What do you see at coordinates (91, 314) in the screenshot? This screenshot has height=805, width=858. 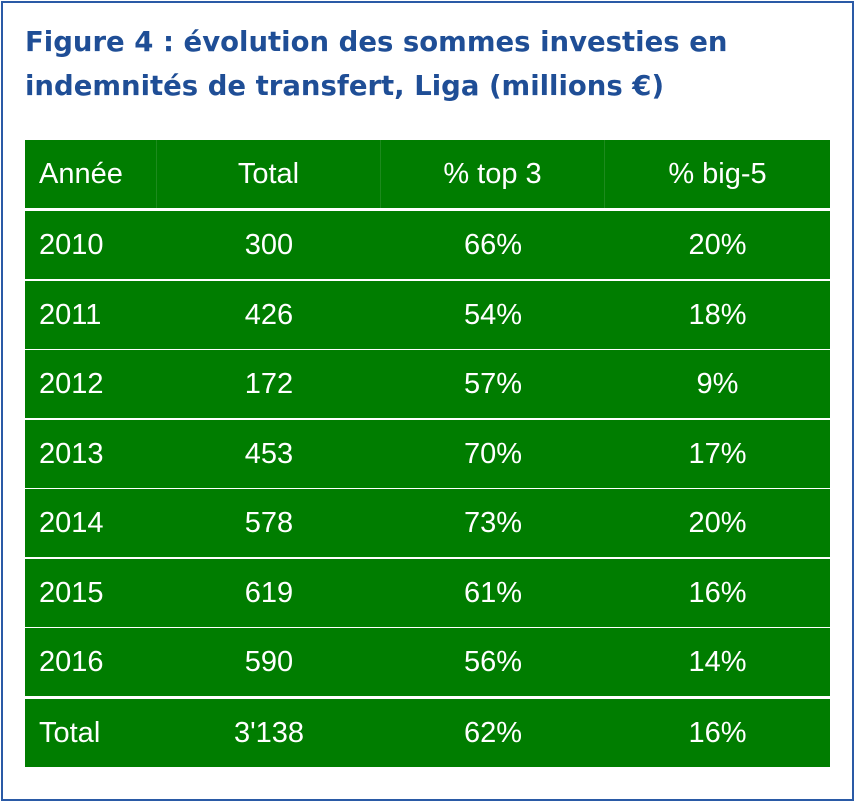 I see `cell-annee: 2011` at bounding box center [91, 314].